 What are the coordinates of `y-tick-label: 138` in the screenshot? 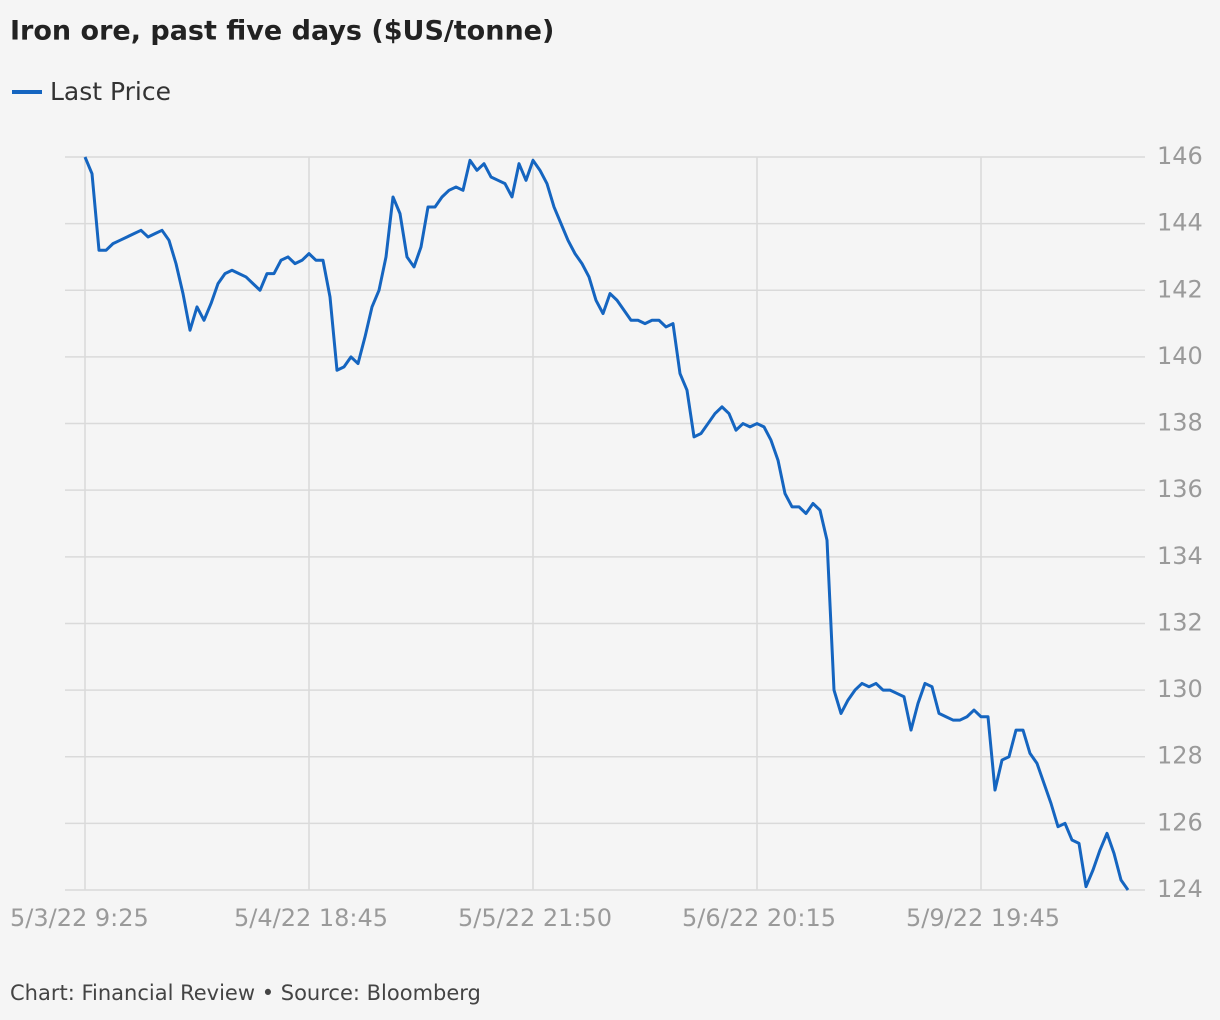 It's located at (1180, 423).